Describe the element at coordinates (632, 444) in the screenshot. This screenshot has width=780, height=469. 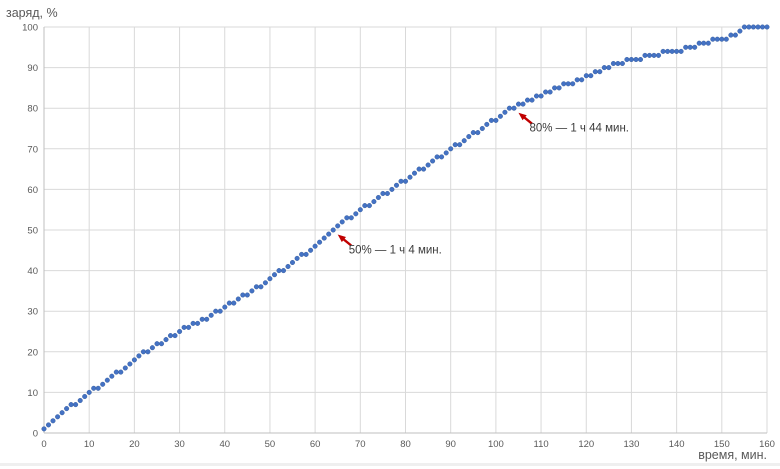
I see `x-tick-label: 130` at that location.